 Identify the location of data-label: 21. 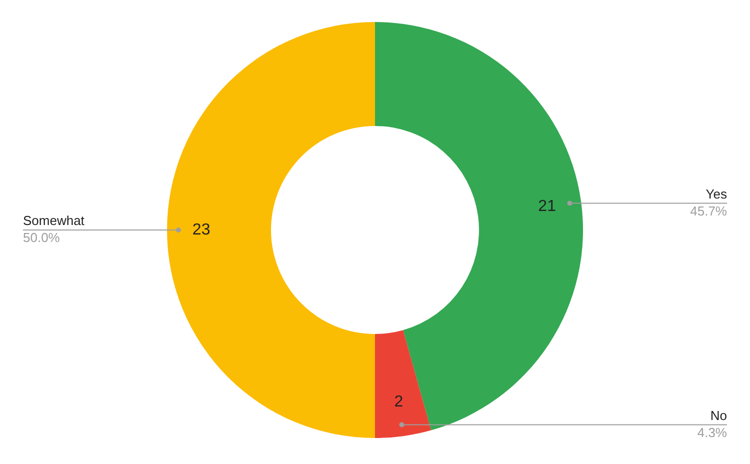
(547, 206).